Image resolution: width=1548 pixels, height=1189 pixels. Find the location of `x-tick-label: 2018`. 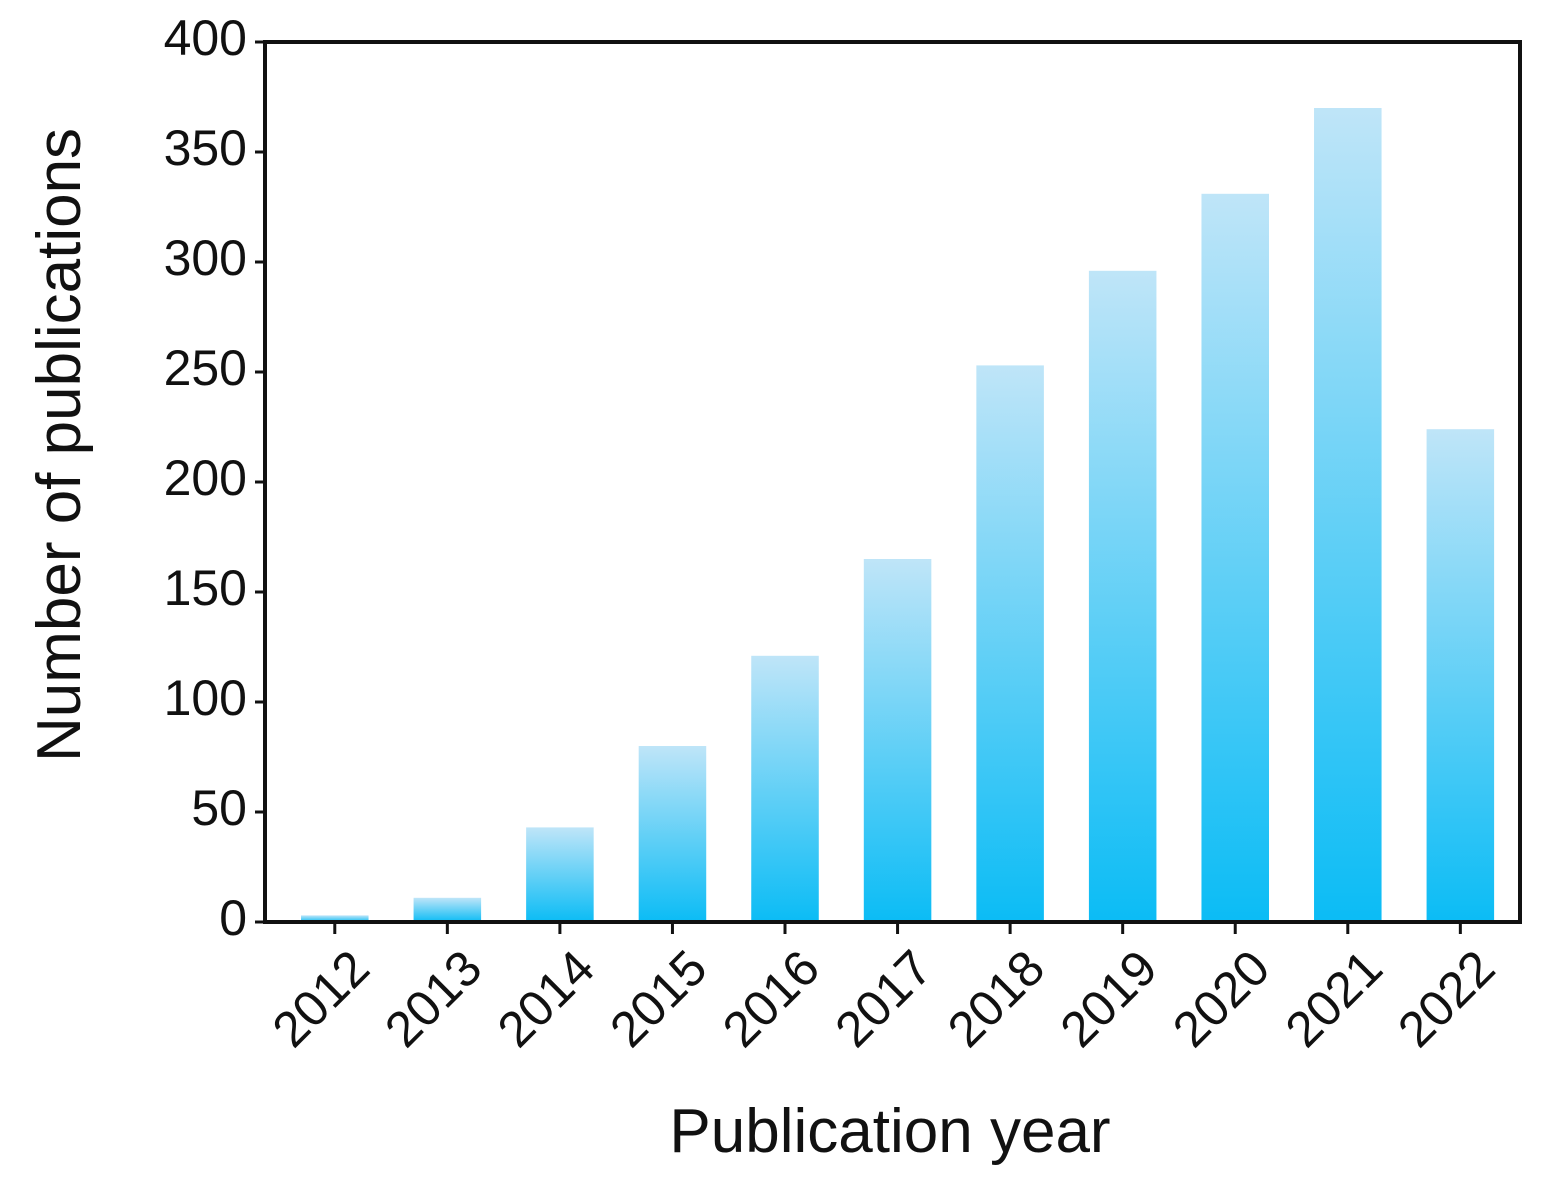

x-tick-label: 2018 is located at coordinates (996, 999).